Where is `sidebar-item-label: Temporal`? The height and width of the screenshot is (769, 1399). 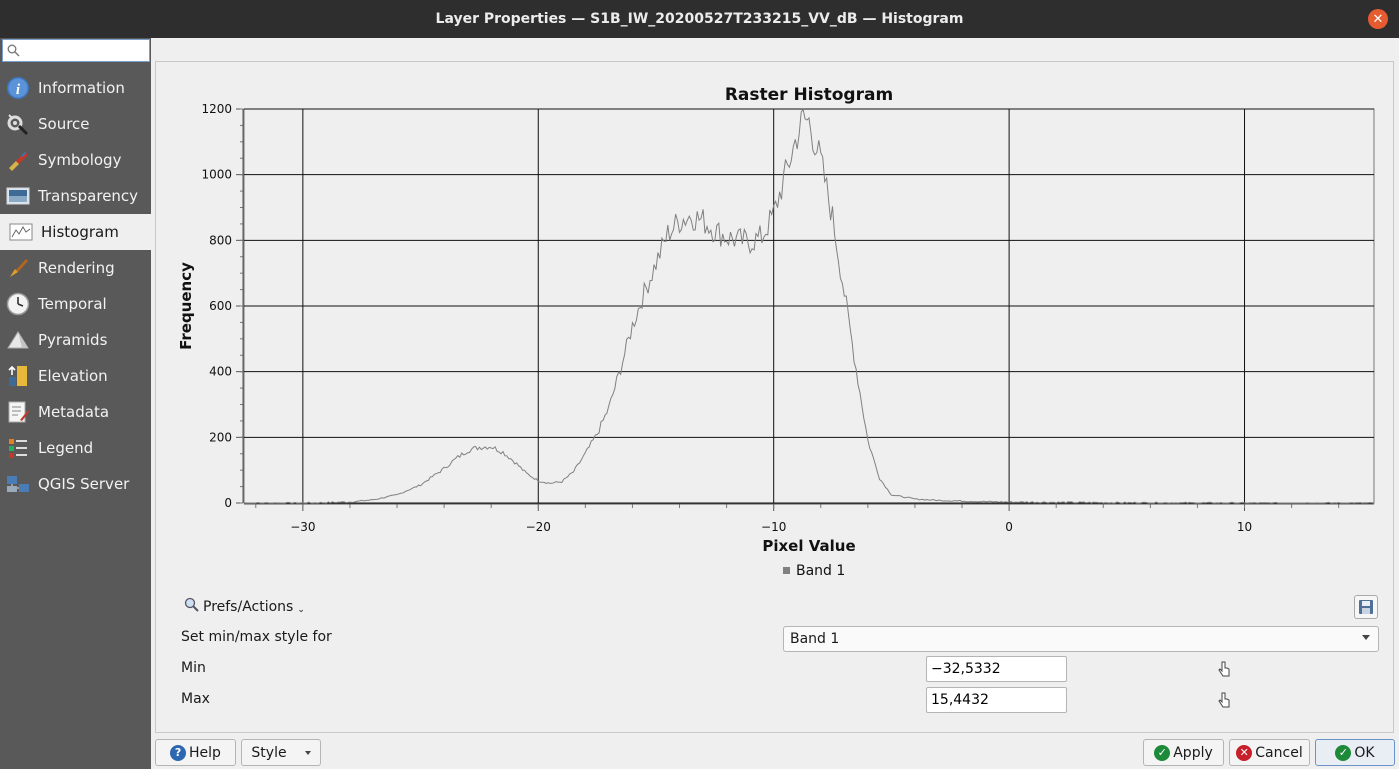
sidebar-item-label: Temporal is located at coordinates (72, 304).